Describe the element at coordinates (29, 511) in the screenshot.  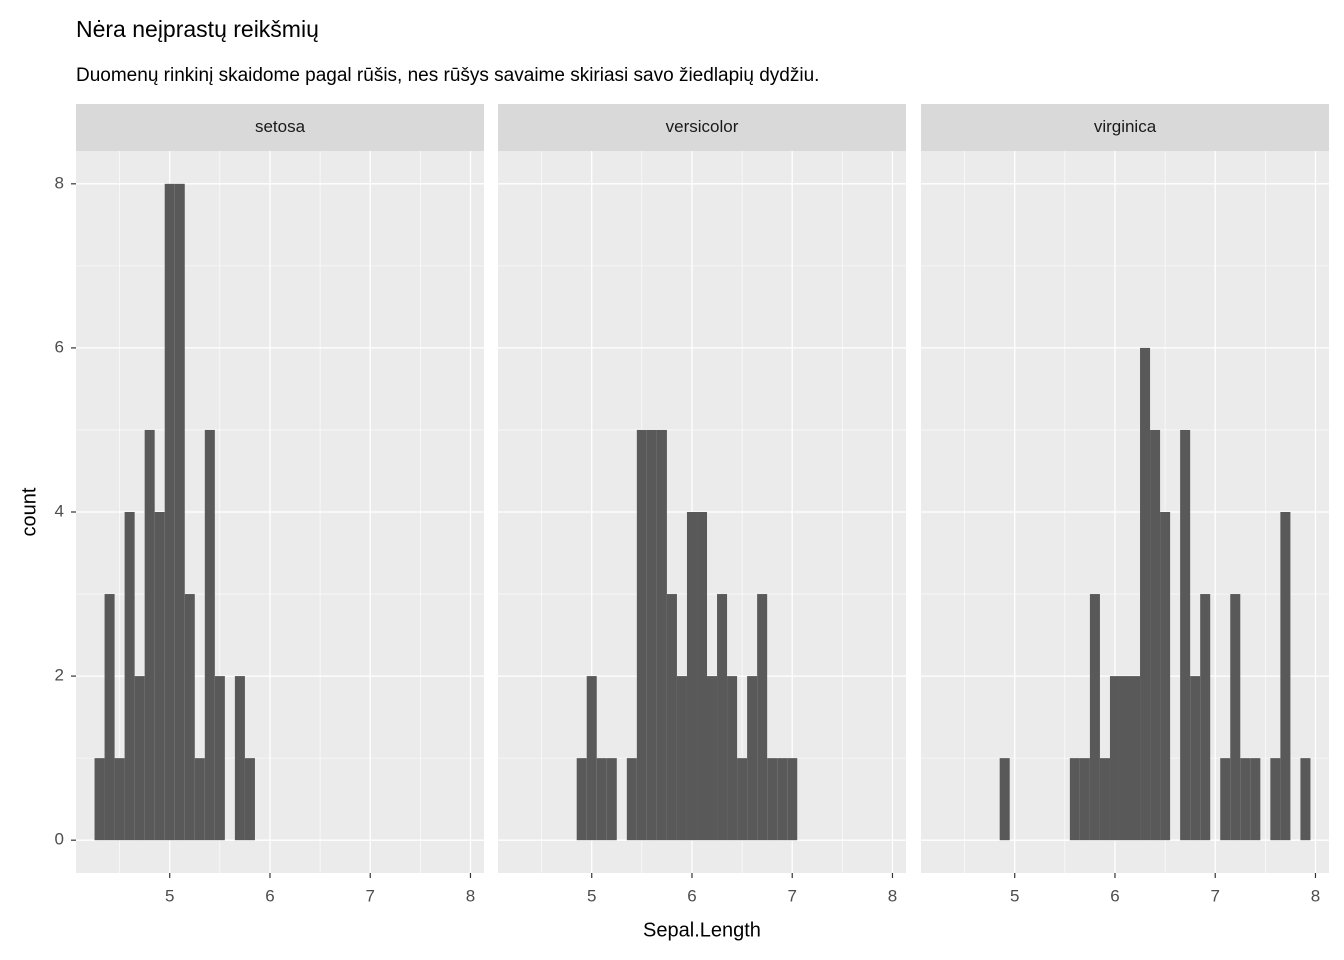
I see `y-axis-title: count` at that location.